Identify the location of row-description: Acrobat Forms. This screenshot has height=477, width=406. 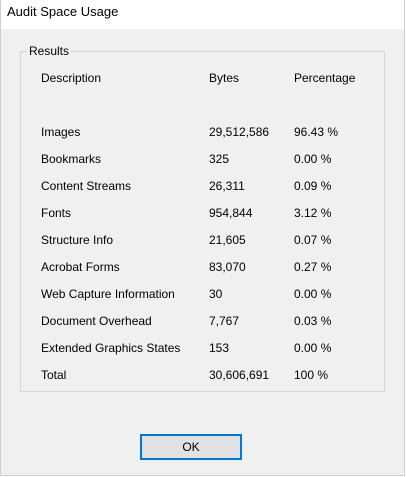
(80, 267).